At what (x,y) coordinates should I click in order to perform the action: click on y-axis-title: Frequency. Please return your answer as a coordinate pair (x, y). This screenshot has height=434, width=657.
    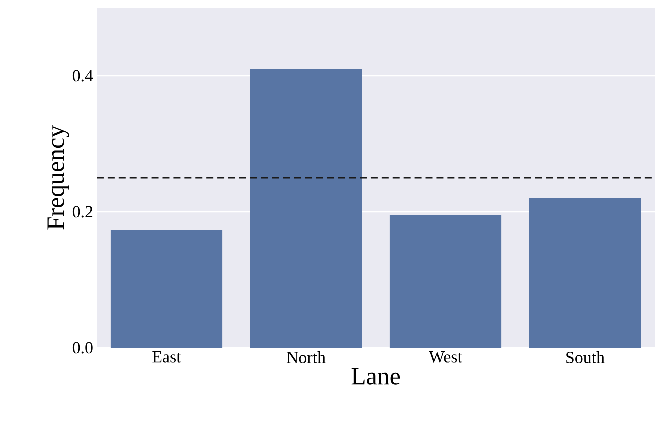
    Looking at the image, I should click on (59, 178).